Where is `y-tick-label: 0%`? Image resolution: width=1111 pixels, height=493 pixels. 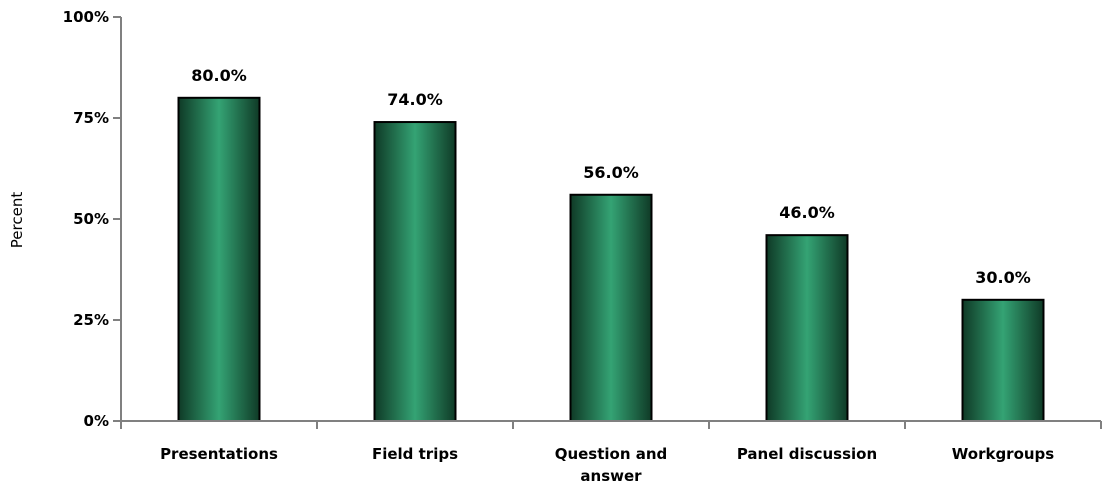 y-tick-label: 0% is located at coordinates (96, 421).